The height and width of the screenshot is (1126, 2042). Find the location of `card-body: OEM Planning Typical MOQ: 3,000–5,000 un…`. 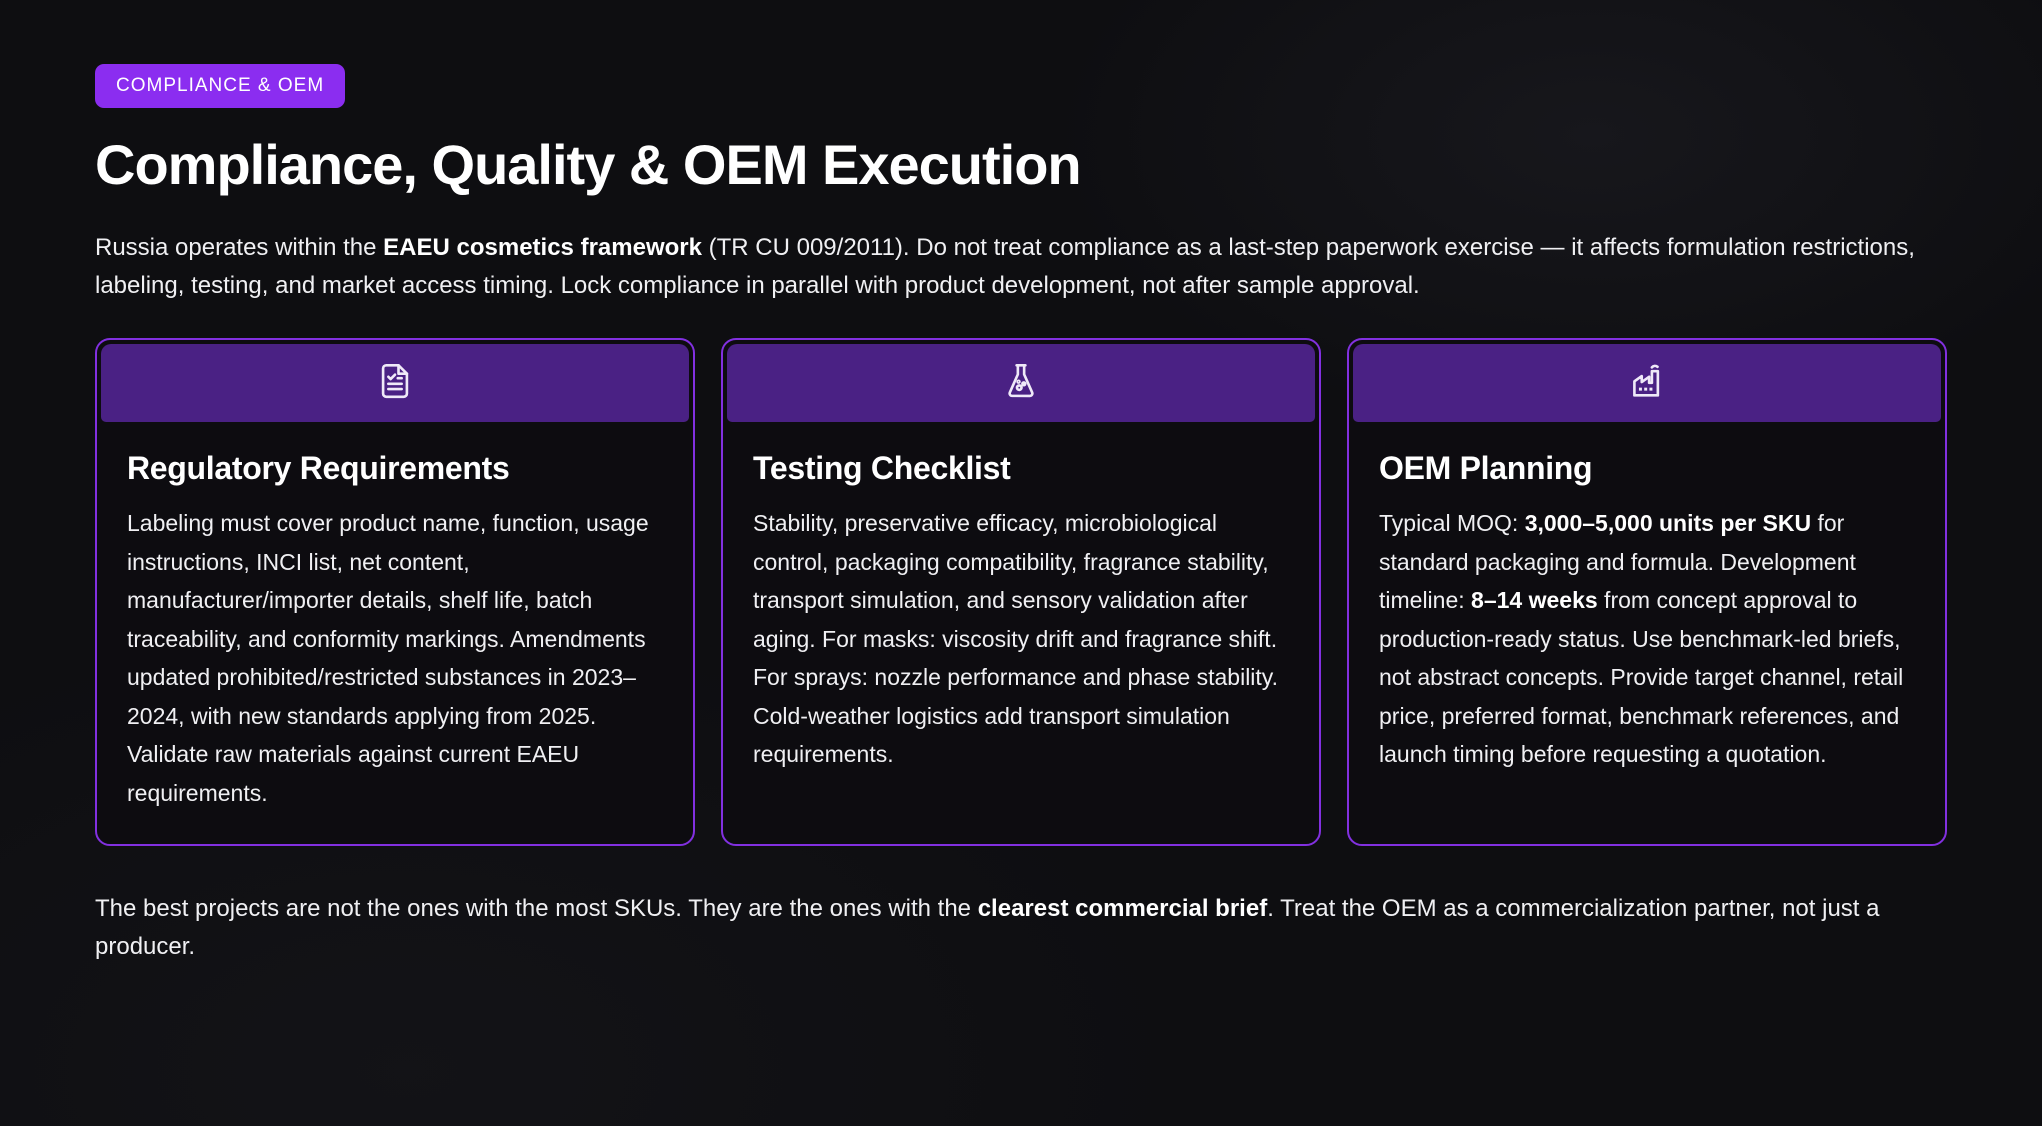

card-body: OEM Planning Typical MOQ: 3,000–5,000 un… is located at coordinates (1647, 612).